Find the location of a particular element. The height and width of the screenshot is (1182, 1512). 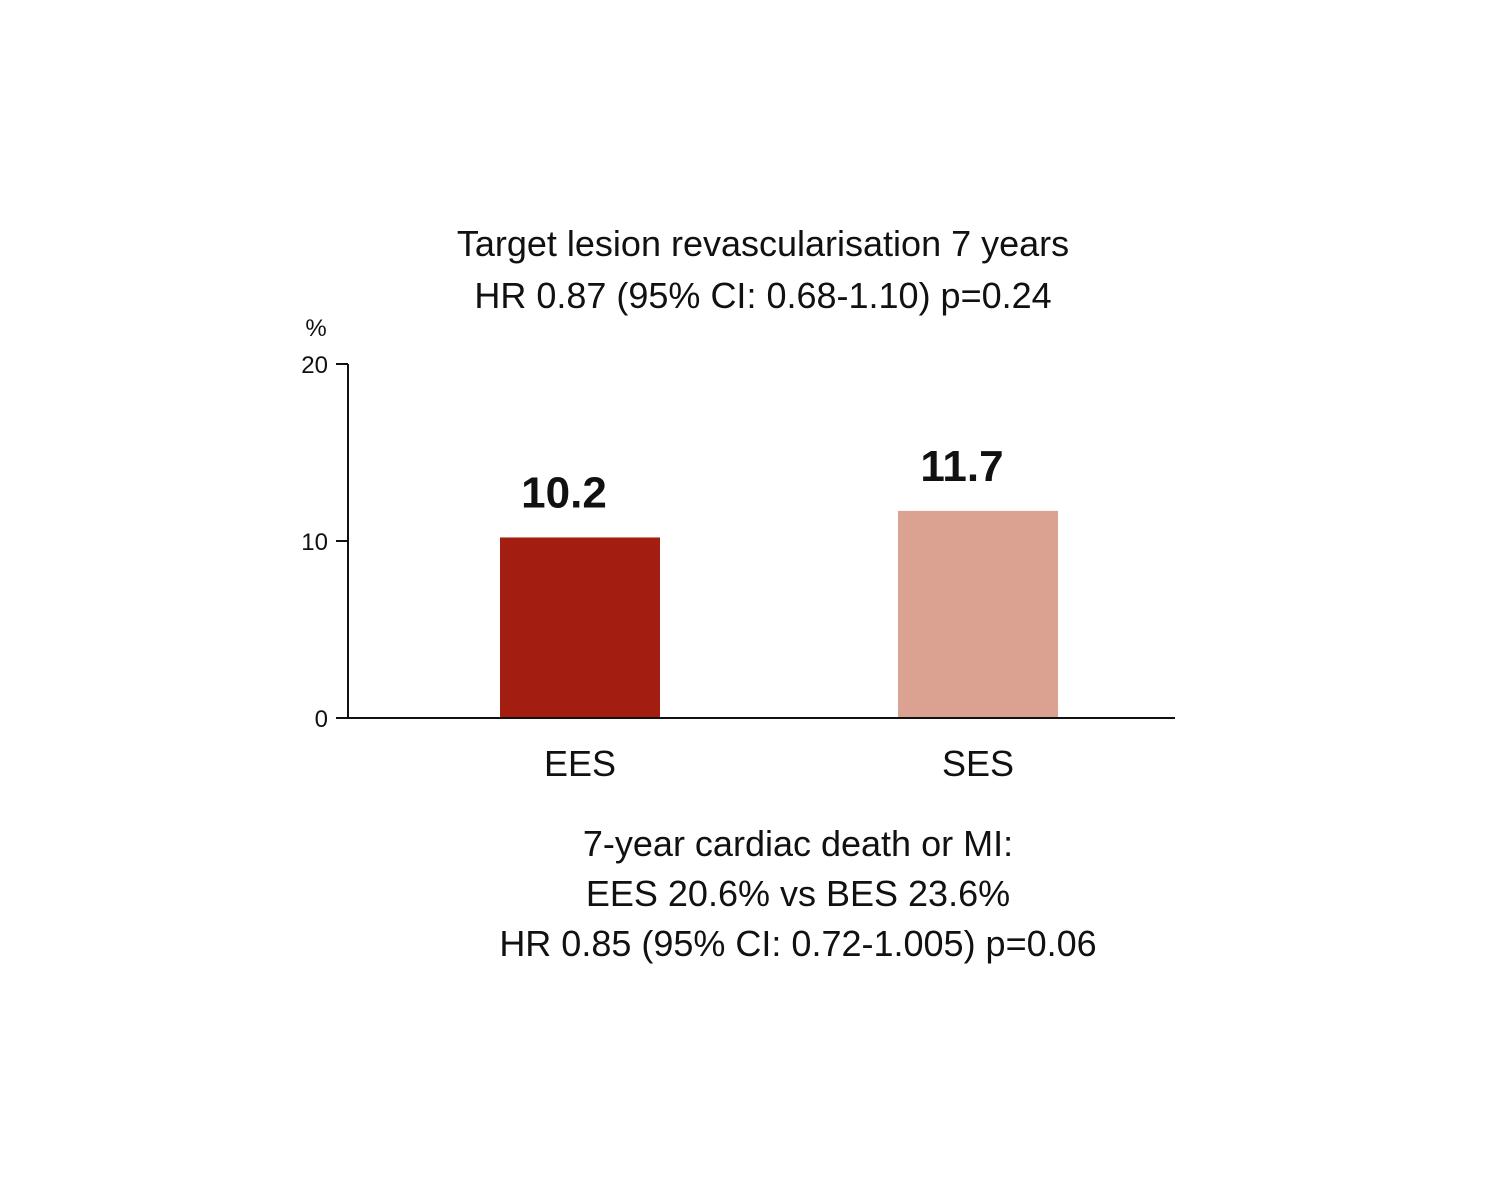

annotation-line-2: EES 20.6% vs BES 23.6% is located at coordinates (798, 893).